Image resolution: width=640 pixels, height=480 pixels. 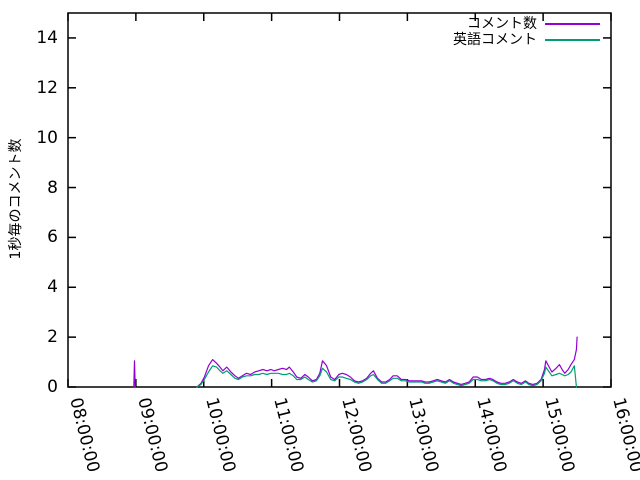 What do you see at coordinates (47, 37) in the screenshot?
I see `y-tick-label: 14` at bounding box center [47, 37].